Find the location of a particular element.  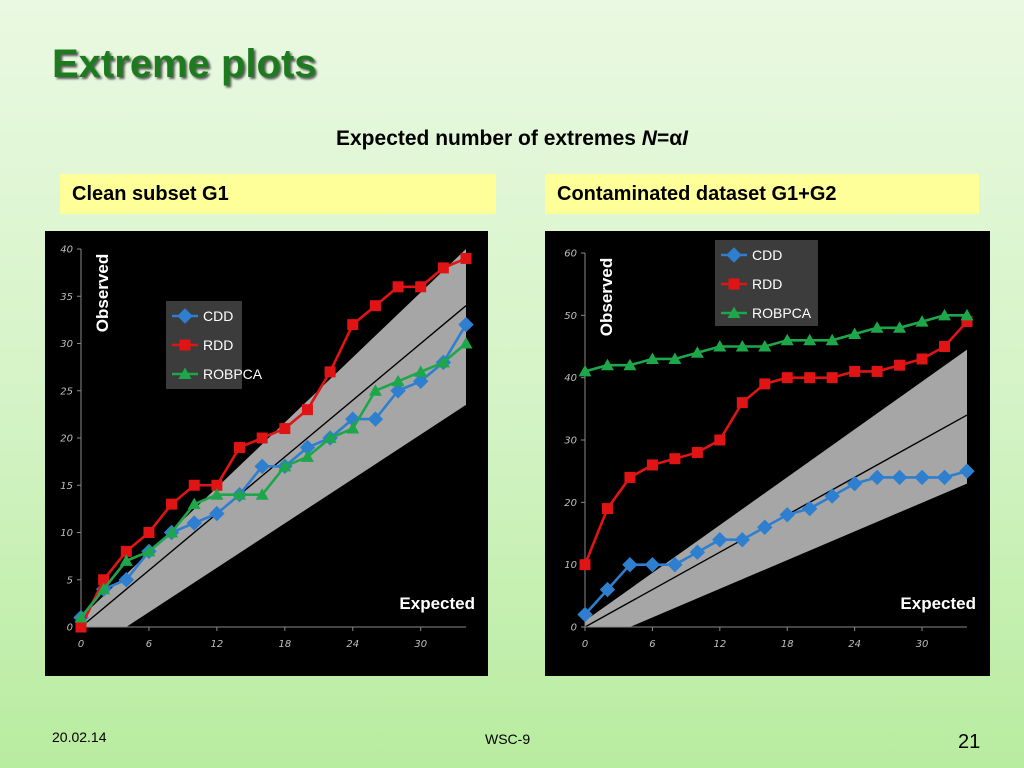

confidence-band is located at coordinates (776, 488).